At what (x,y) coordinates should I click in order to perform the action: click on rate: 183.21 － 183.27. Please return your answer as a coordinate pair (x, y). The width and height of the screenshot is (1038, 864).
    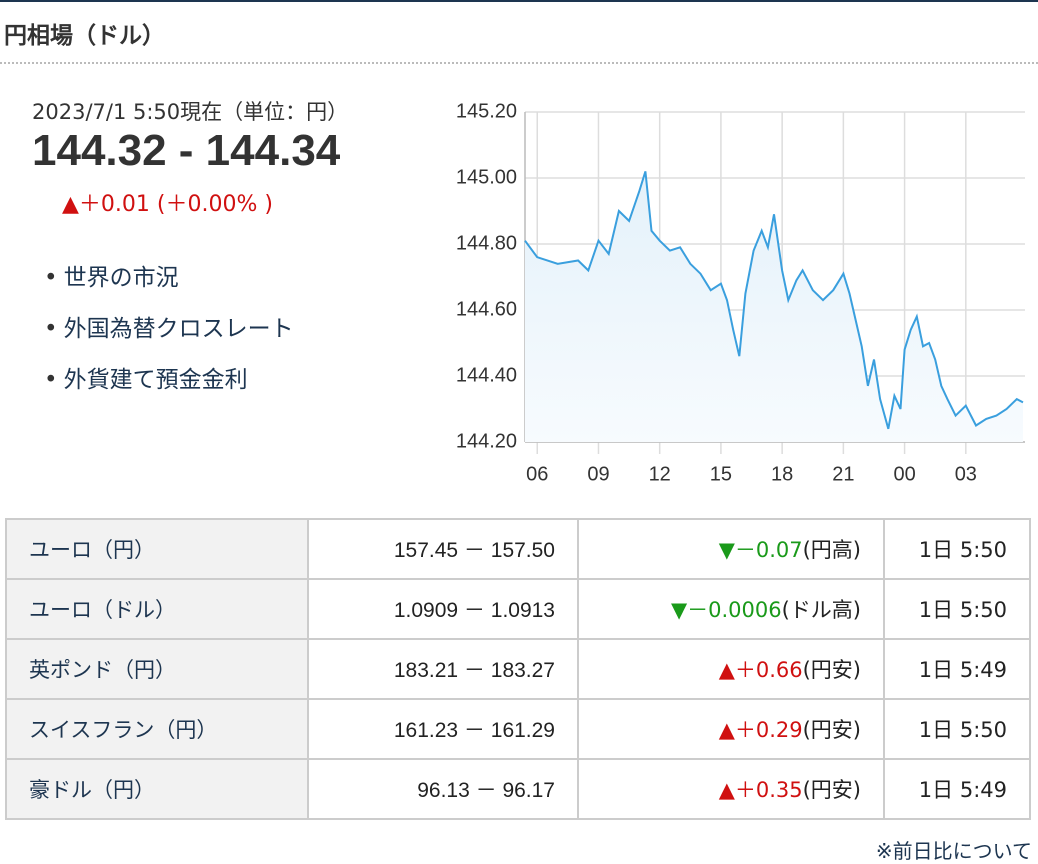
    Looking at the image, I should click on (443, 669).